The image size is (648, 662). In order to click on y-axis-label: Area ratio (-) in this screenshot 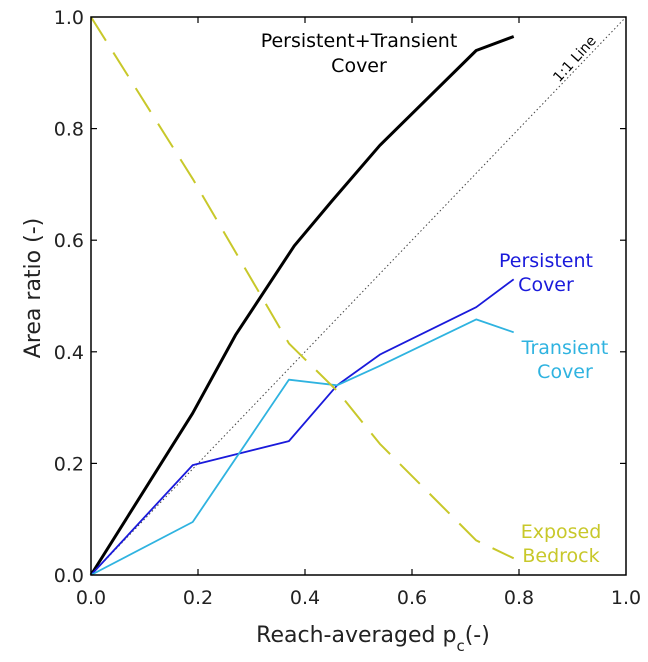, I will do `click(33, 288)`.